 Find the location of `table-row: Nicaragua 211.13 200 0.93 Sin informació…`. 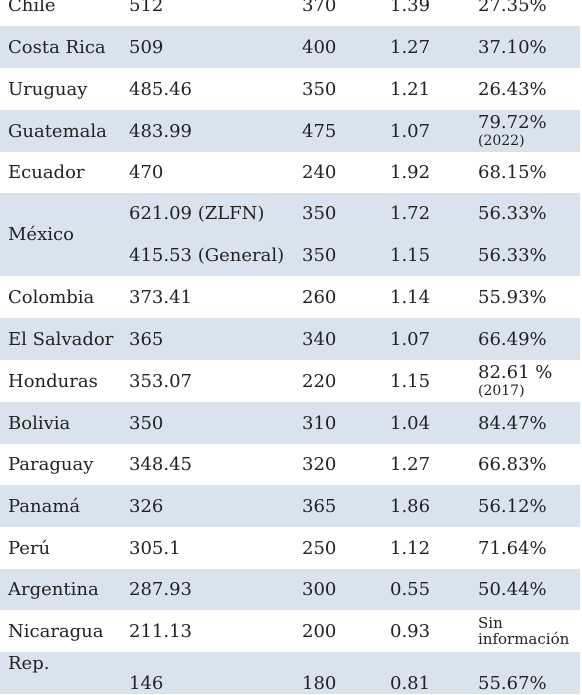

table-row: Nicaragua 211.13 200 0.93 Sin informació… is located at coordinates (290, 631).